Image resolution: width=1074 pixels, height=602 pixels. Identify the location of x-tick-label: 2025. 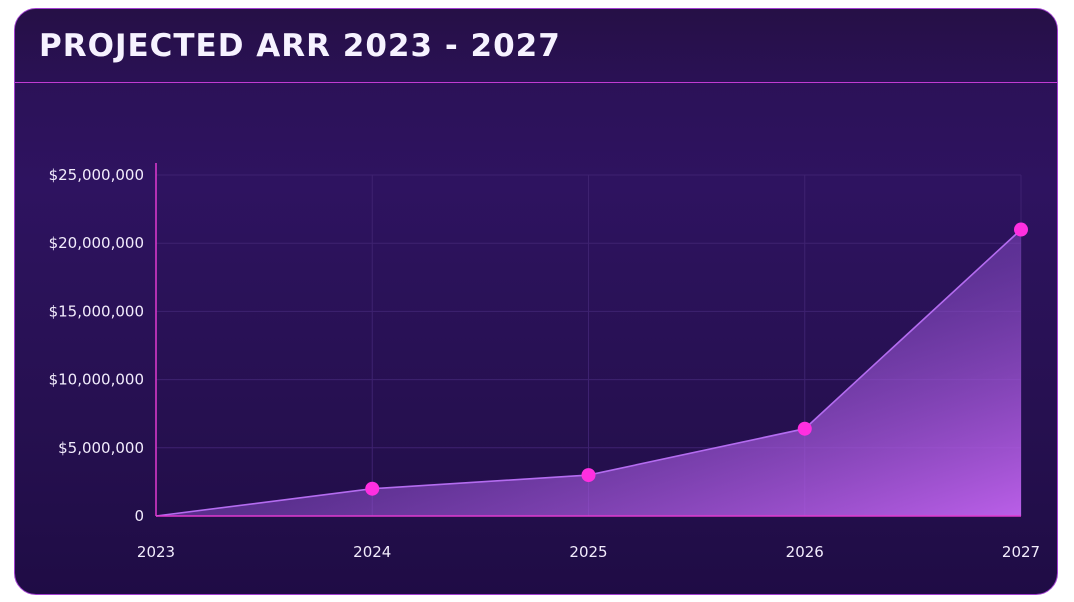
(588, 552).